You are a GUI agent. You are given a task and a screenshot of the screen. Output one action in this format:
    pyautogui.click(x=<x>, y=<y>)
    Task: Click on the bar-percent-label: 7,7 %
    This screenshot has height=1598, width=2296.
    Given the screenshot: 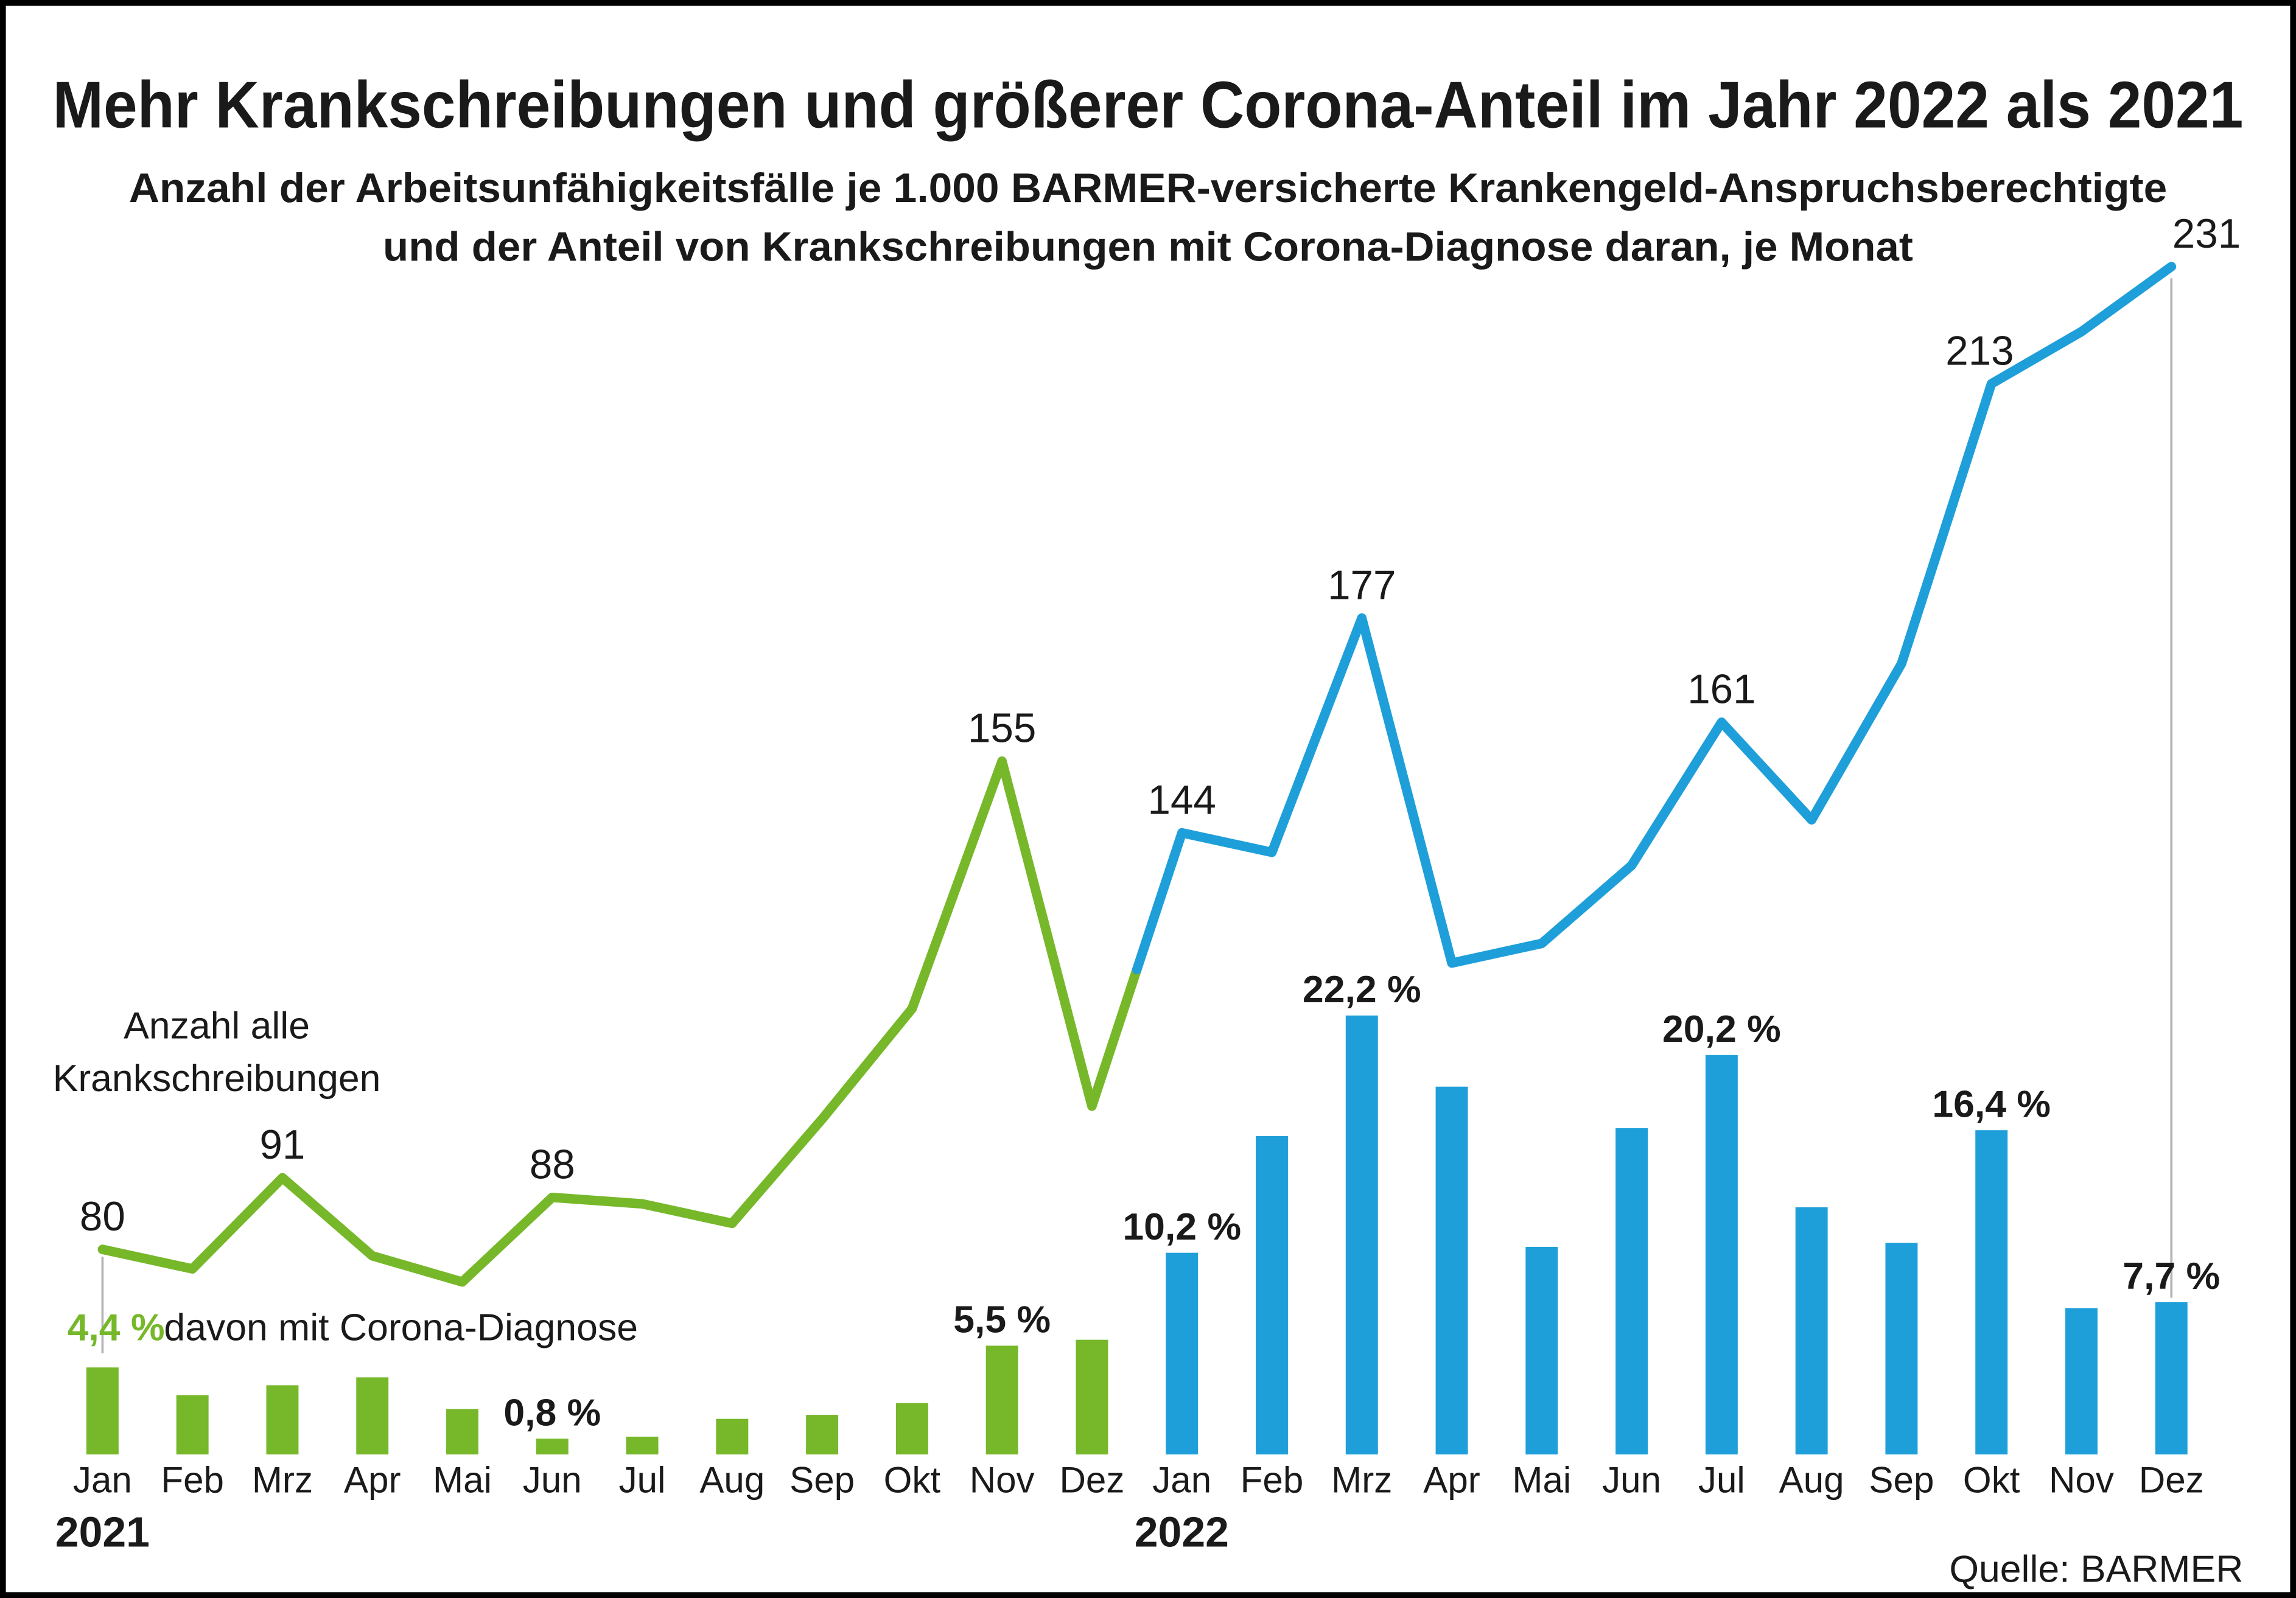 What is the action you would take?
    pyautogui.click(x=2171, y=1276)
    